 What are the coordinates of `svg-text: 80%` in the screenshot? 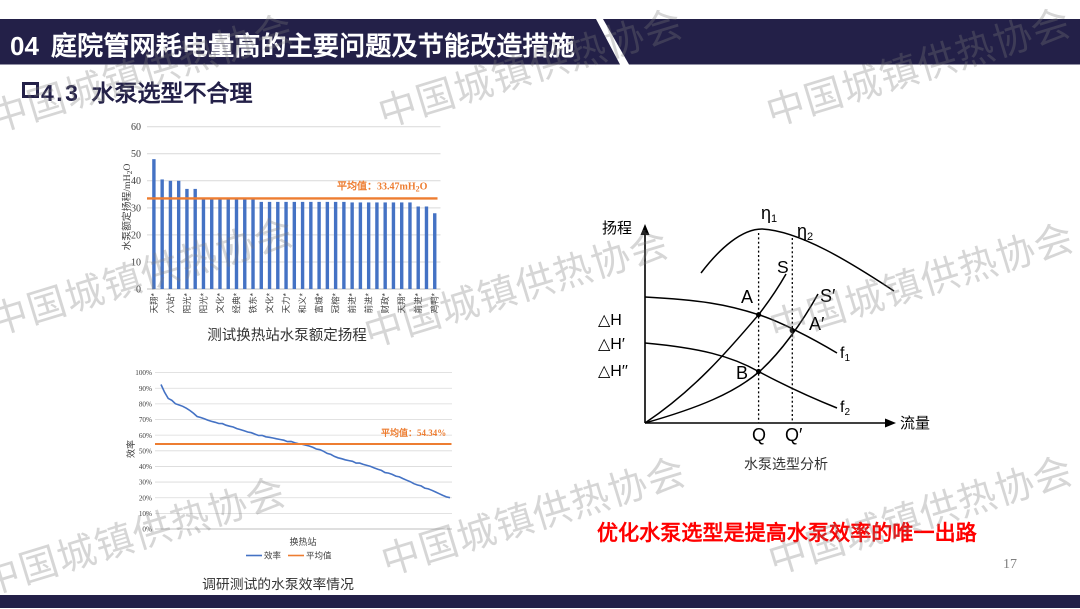 It's located at (145, 404).